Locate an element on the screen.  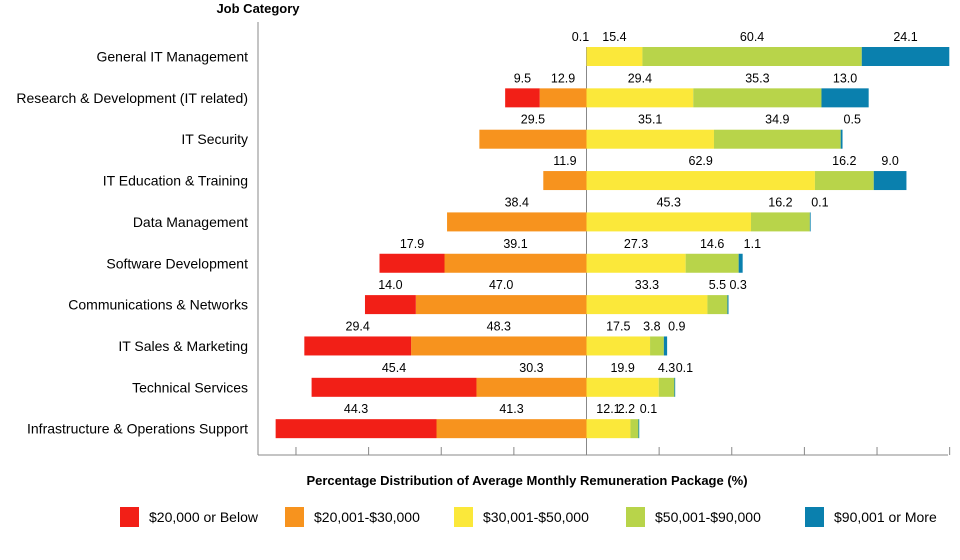
legend-label: $20,001-$30,000 is located at coordinates (367, 517).